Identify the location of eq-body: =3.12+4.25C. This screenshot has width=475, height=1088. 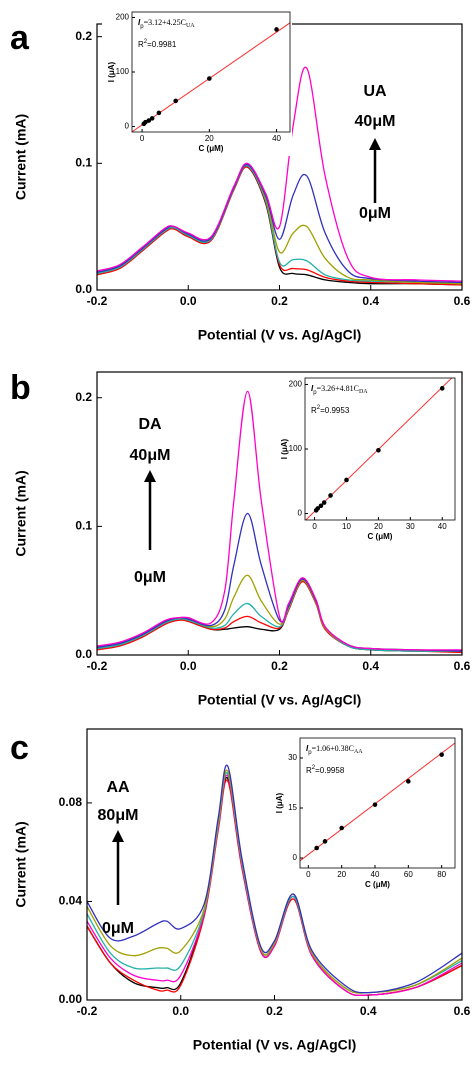
(165, 22).